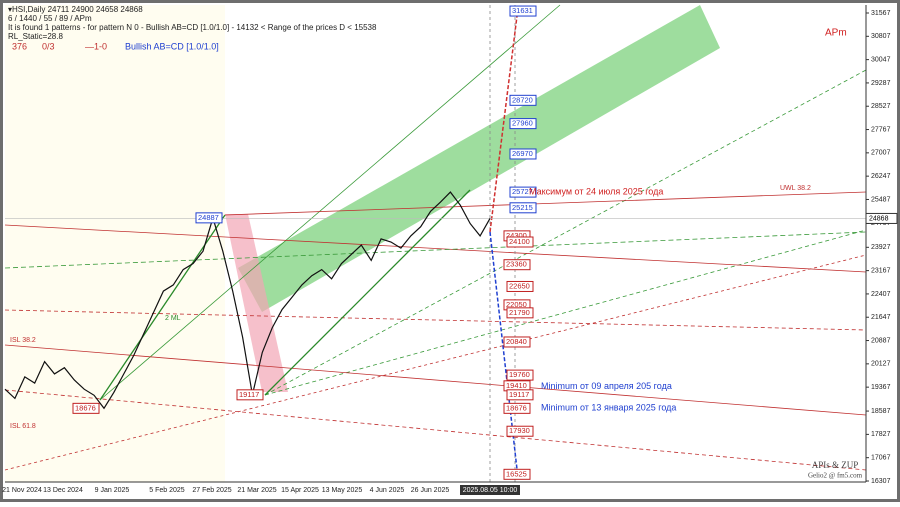 This screenshot has height=507, width=900. I want to click on red-level-label: 22050, so click(516, 304).